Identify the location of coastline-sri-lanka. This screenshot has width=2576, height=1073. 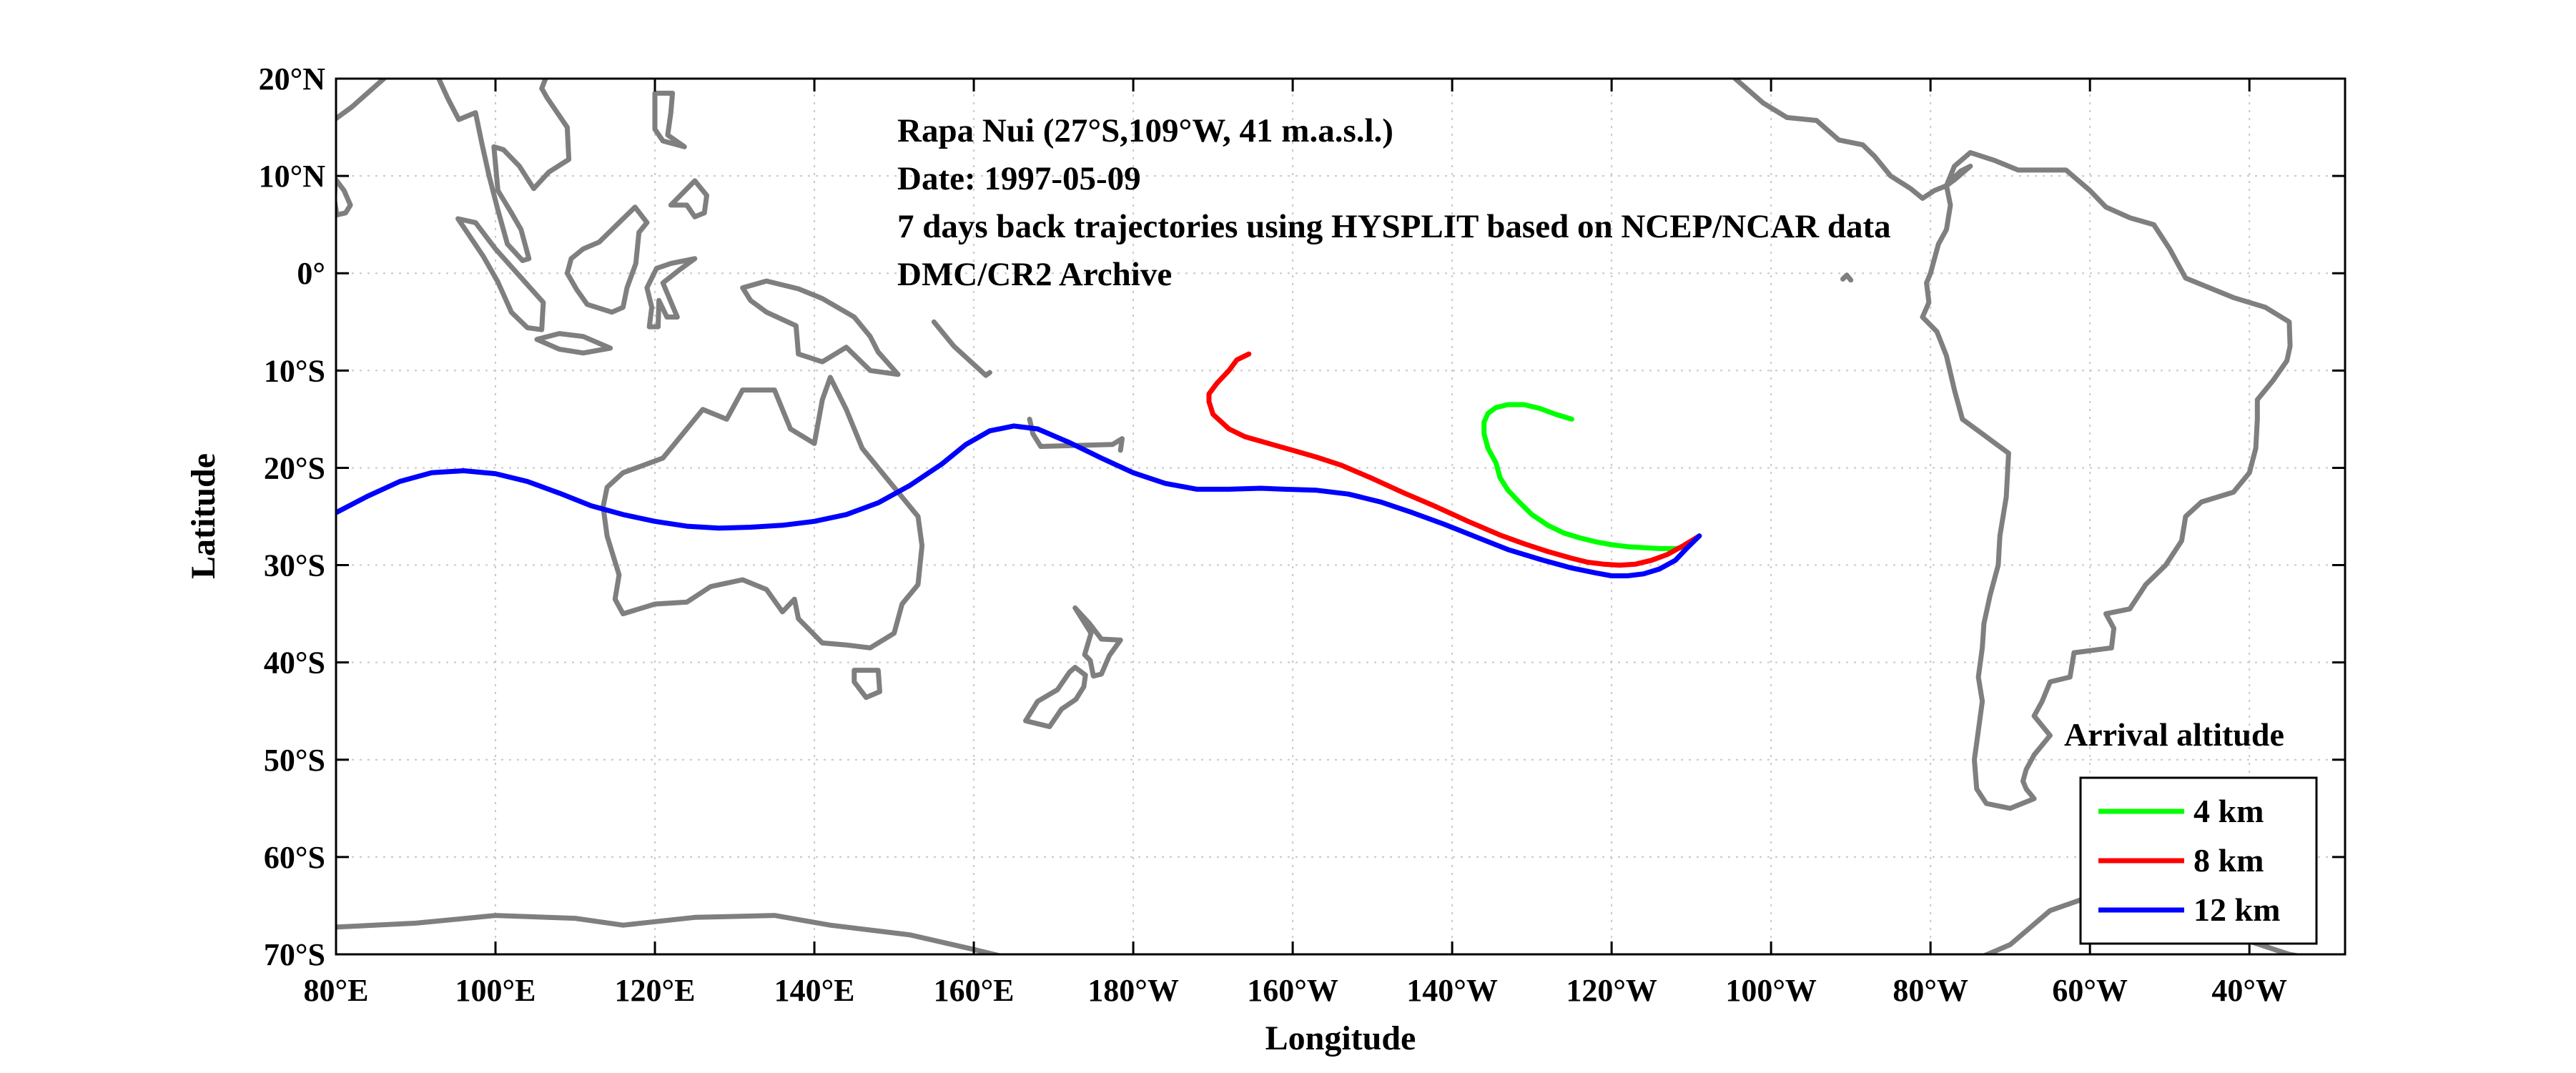
(344, 197).